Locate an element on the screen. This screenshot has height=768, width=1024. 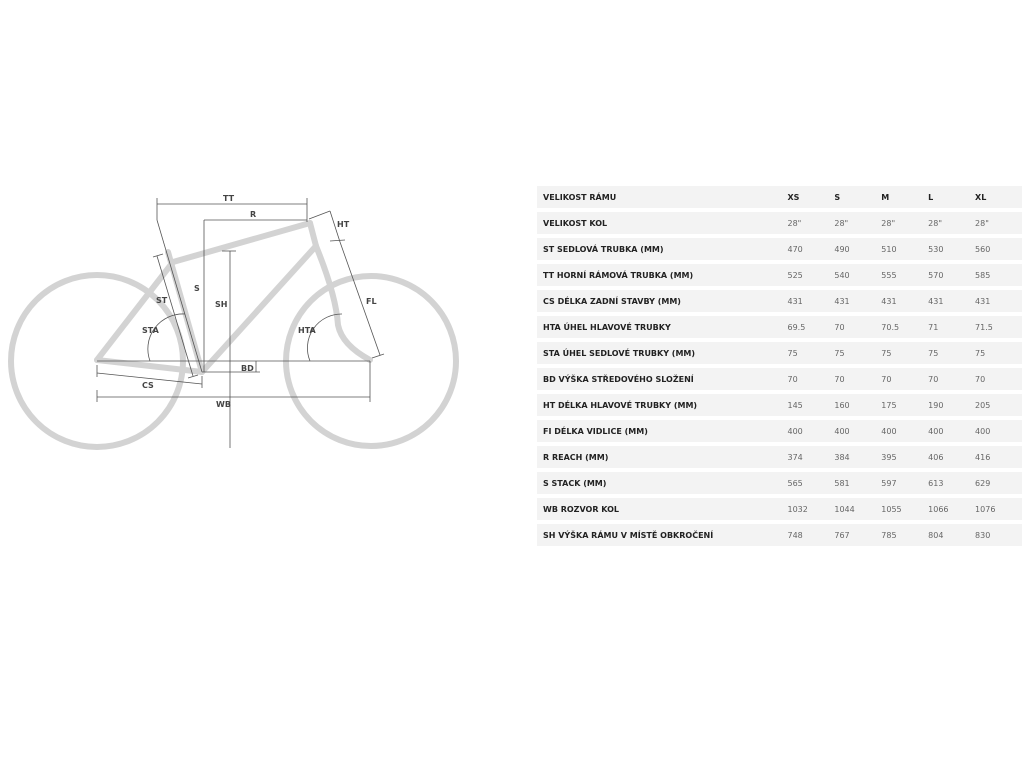
label-bd: BD is located at coordinates (247, 368).